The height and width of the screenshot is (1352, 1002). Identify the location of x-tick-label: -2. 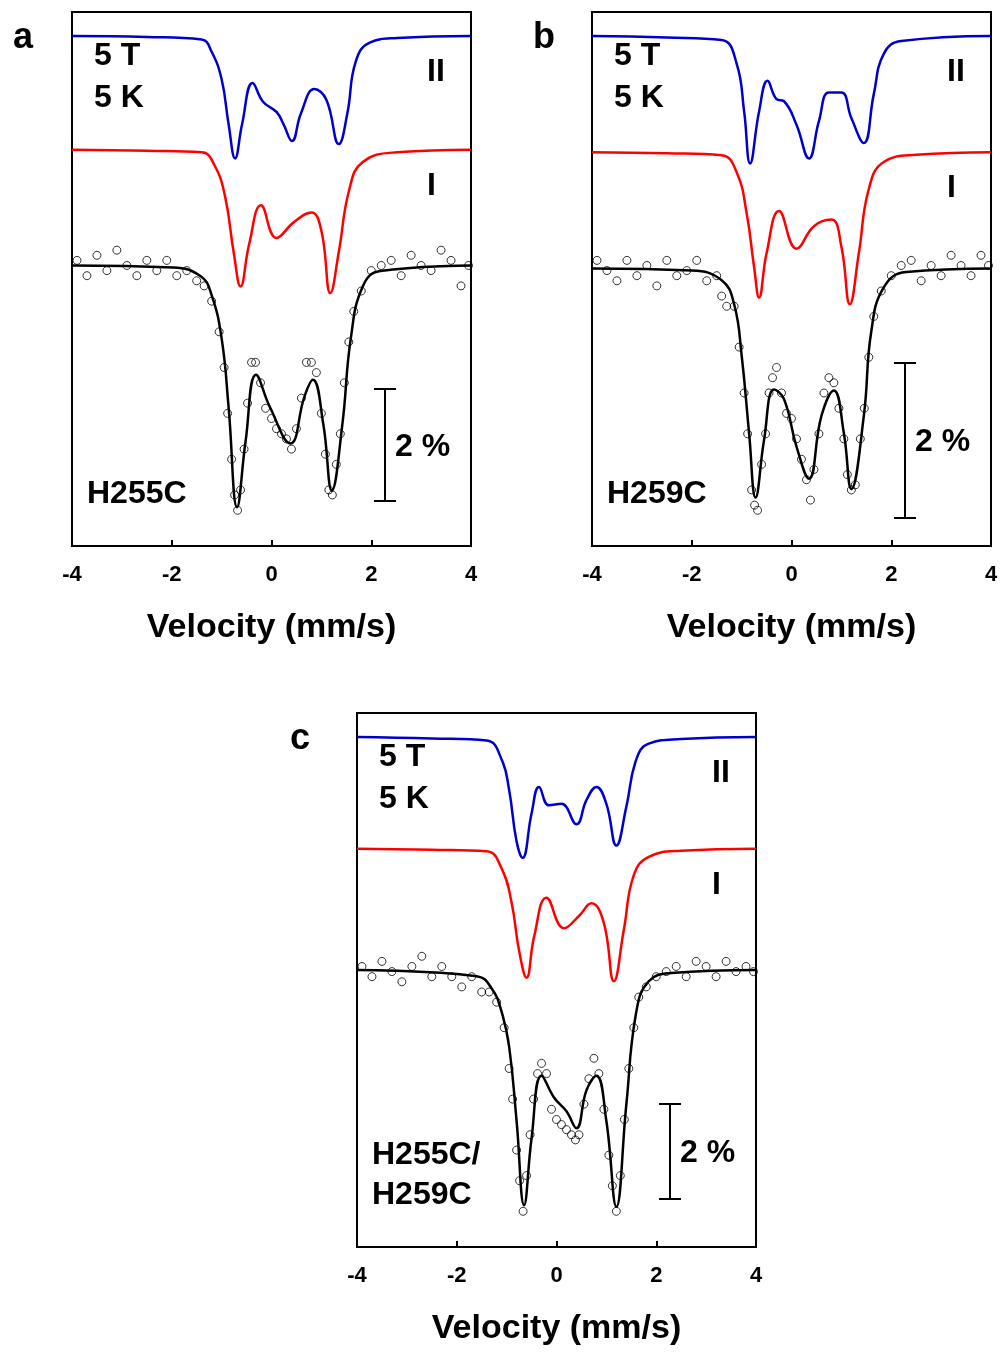
(691, 573).